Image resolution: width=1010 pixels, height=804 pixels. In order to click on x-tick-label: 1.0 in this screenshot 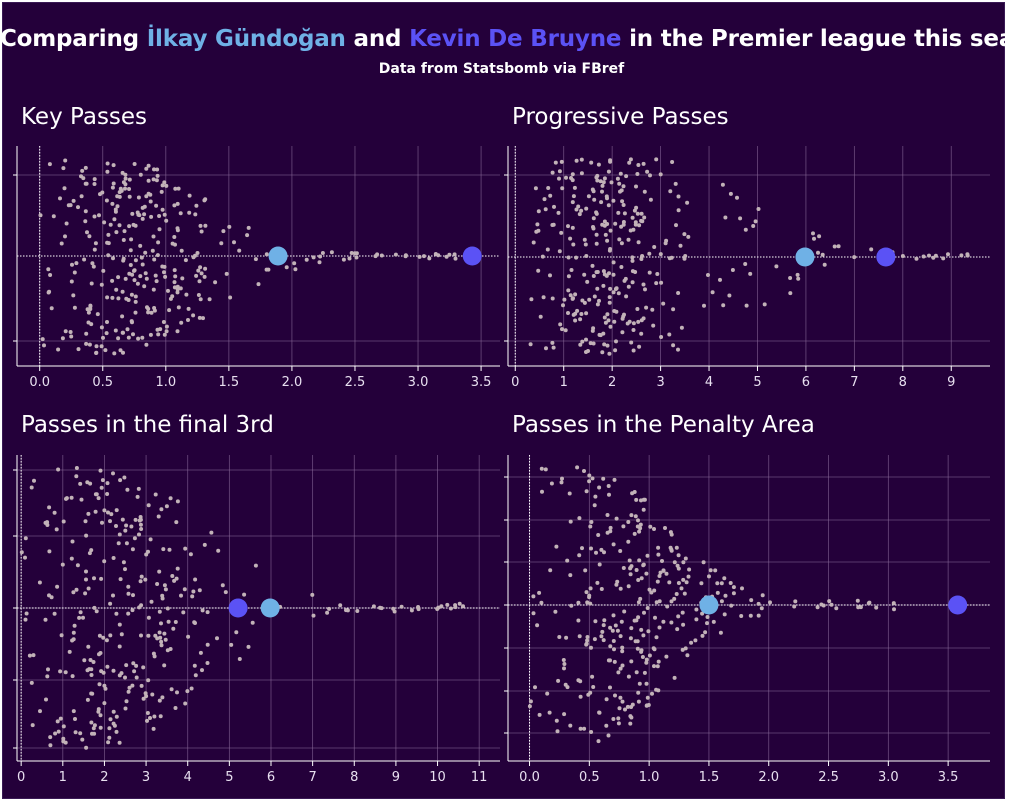, I will do `click(165, 382)`.